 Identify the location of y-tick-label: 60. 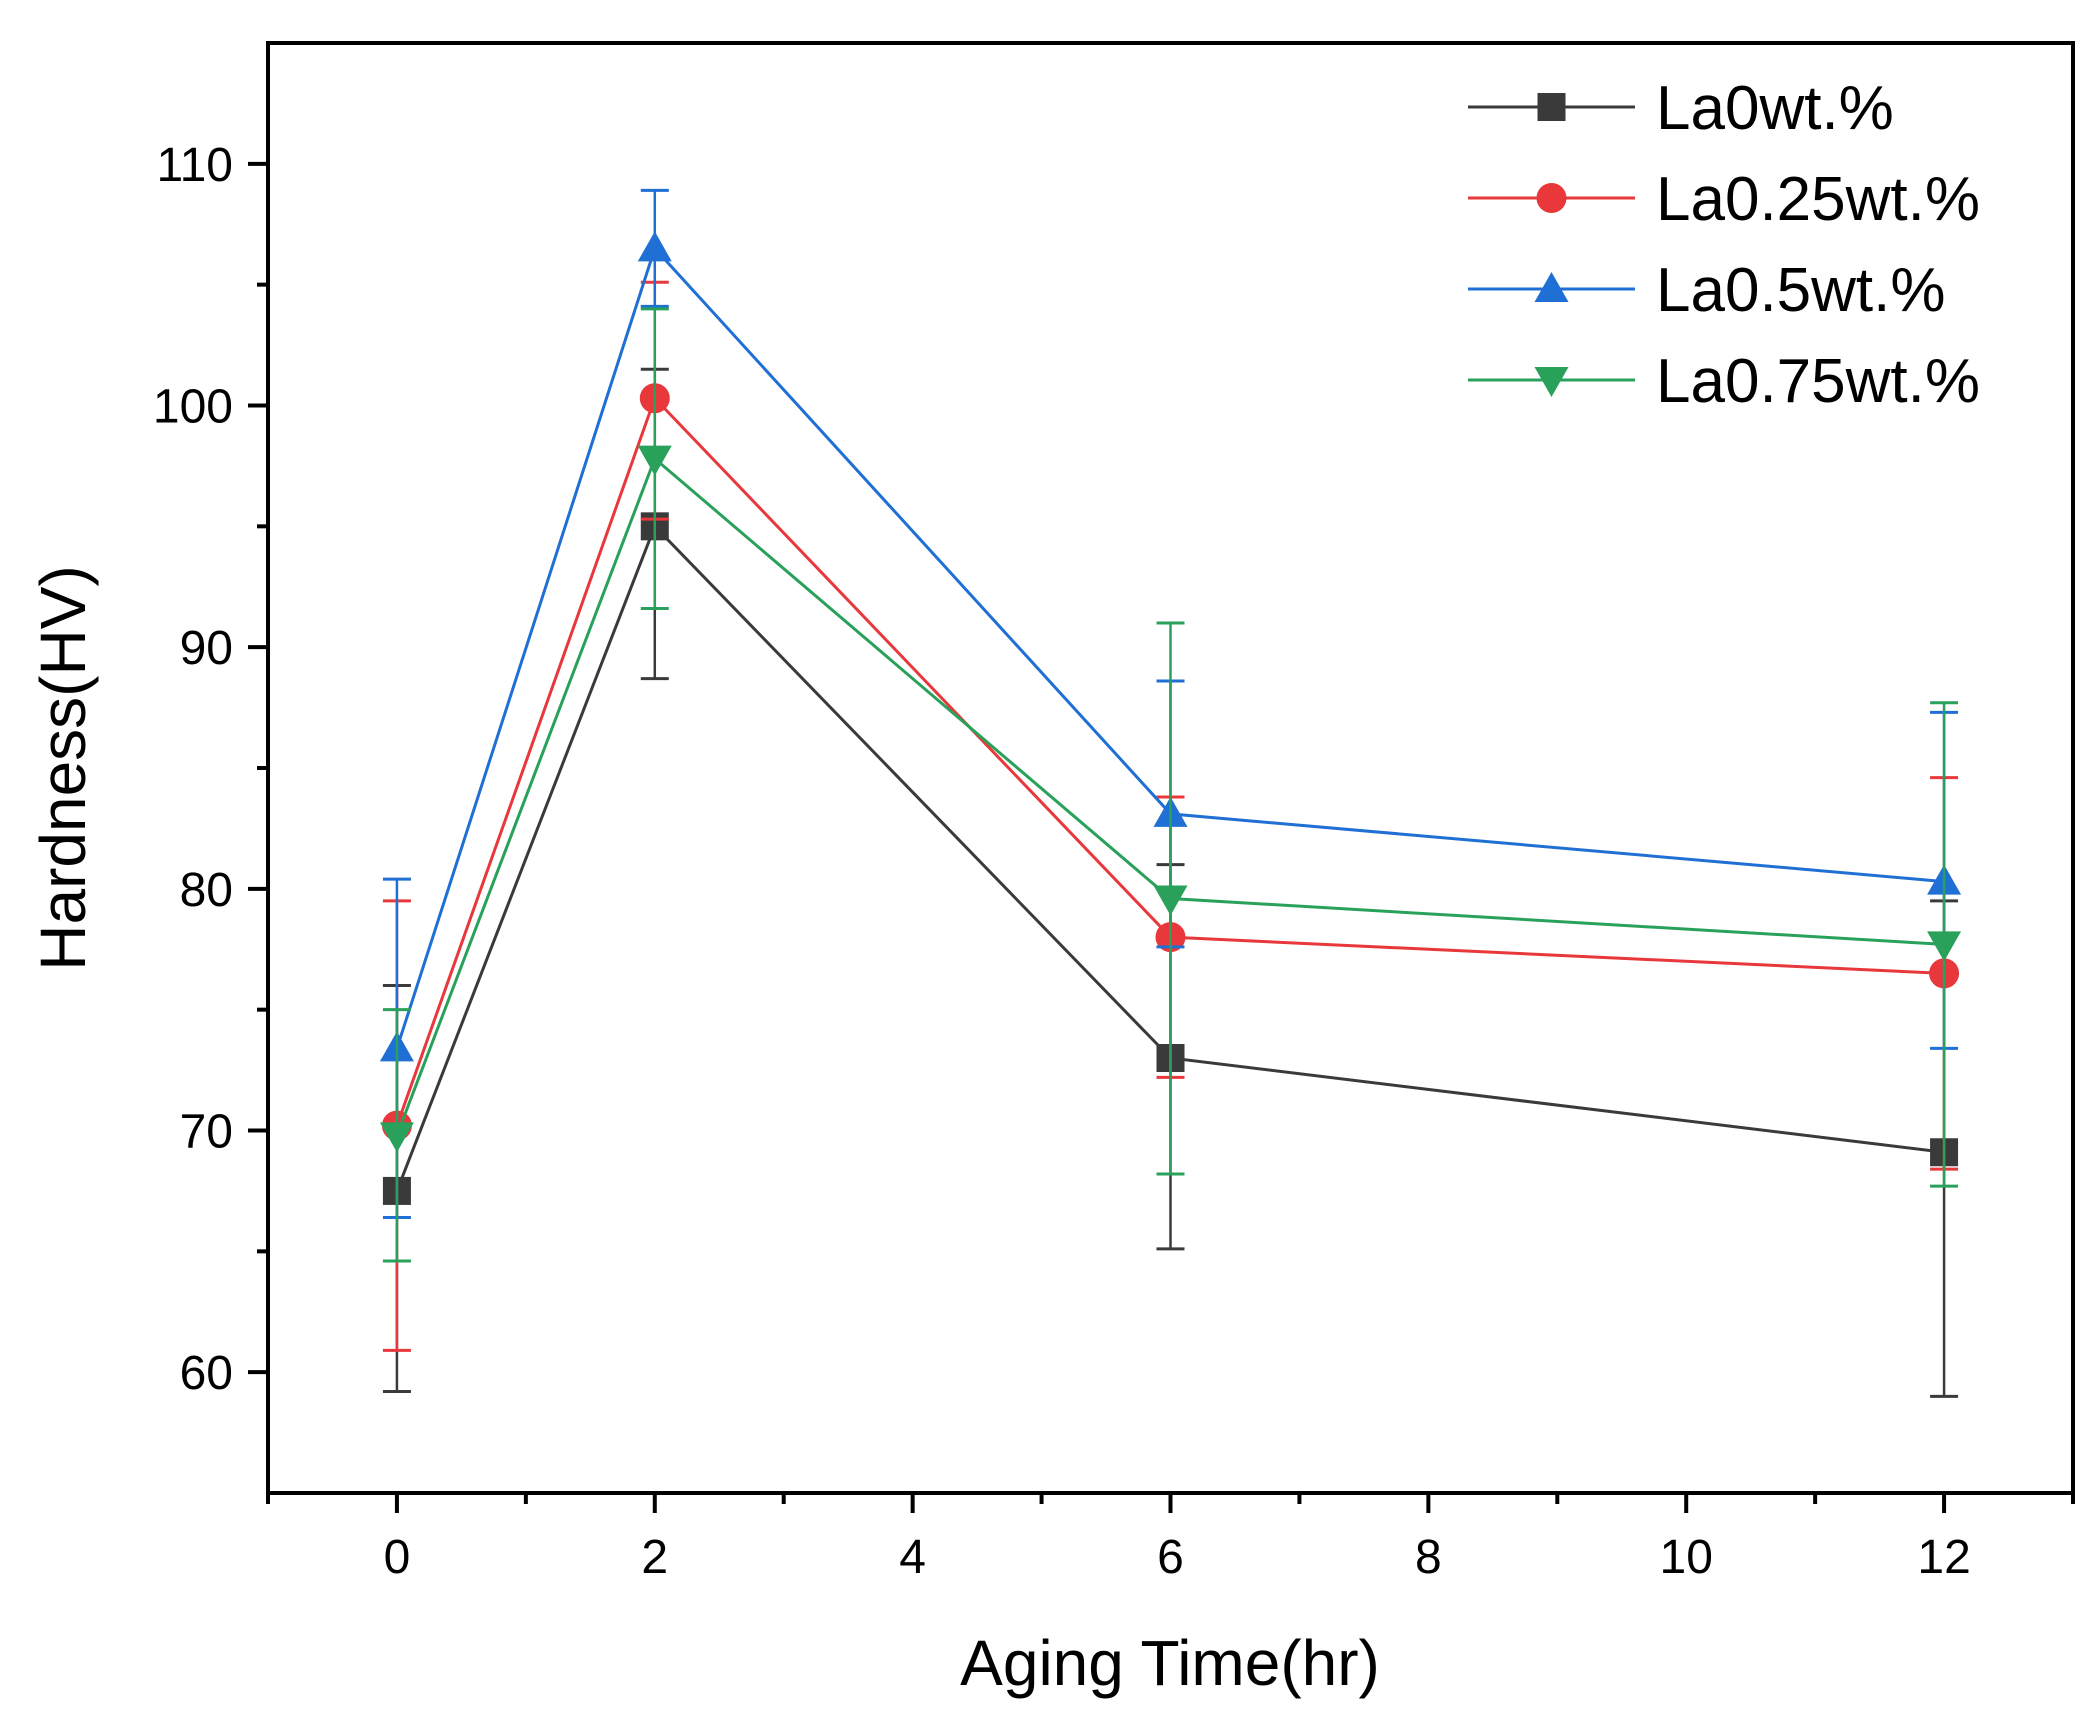
(206, 1373).